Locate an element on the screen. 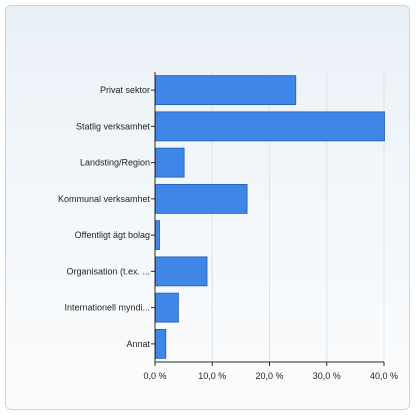 This screenshot has height=417, width=417. category-label-0: Privat sektor is located at coordinates (125, 90).